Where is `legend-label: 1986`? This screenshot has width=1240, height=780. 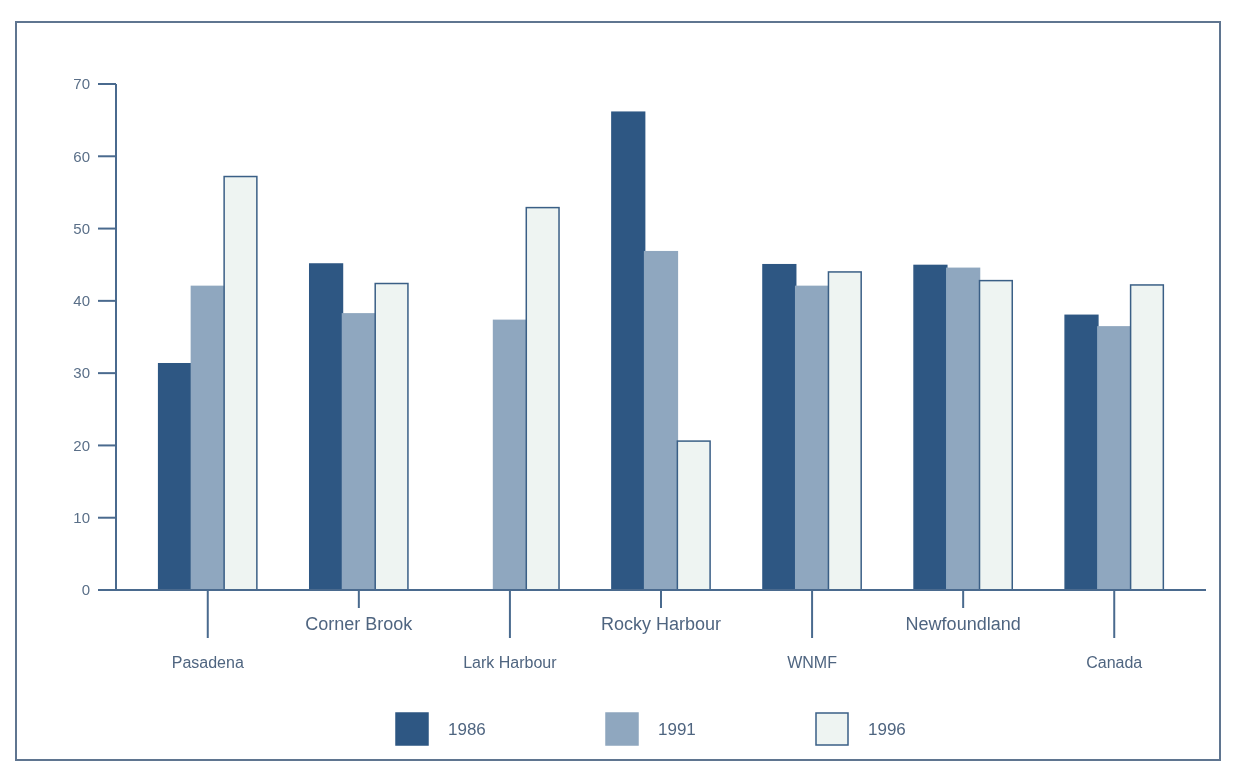
legend-label: 1986 is located at coordinates (467, 729).